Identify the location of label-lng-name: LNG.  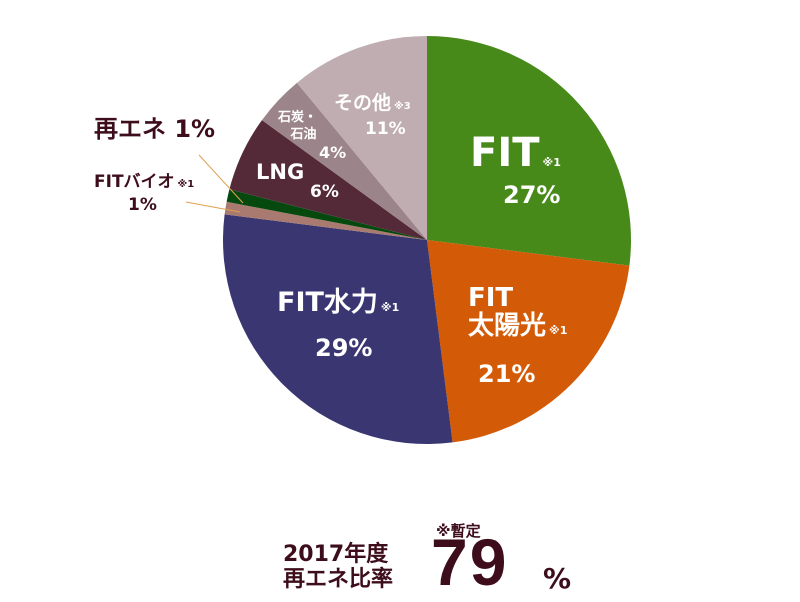
(280, 172).